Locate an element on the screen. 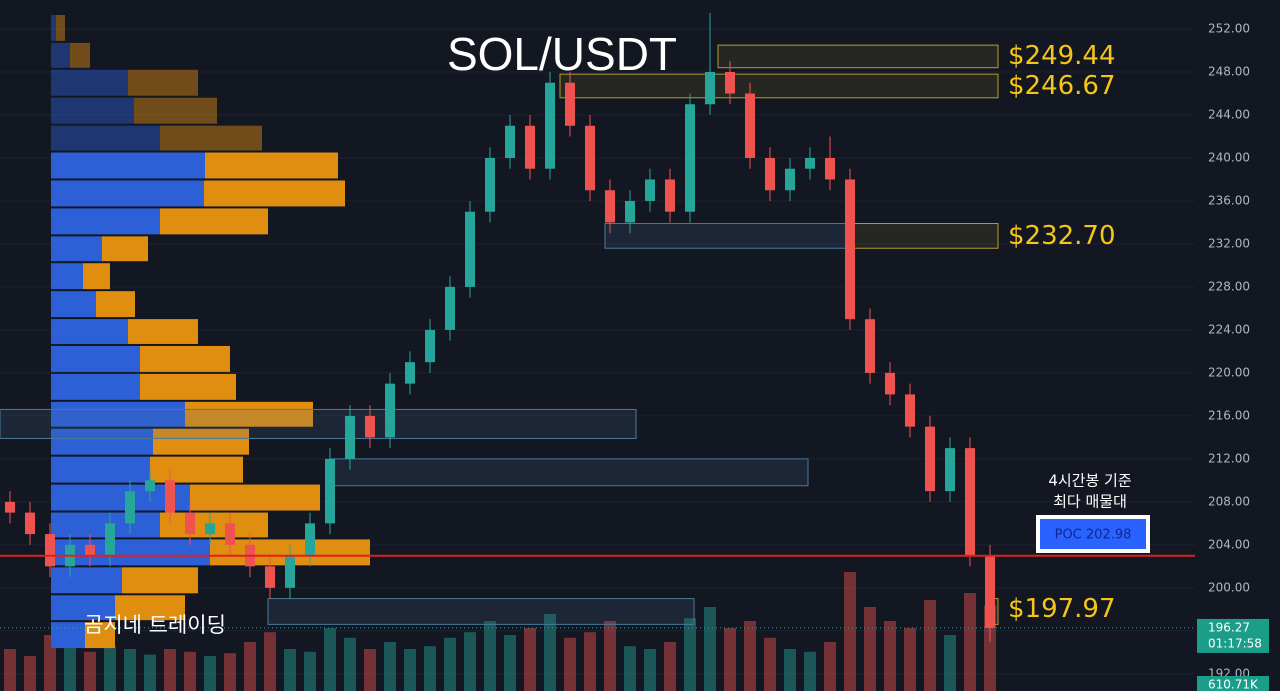 This screenshot has height=691, width=1280. poc-label: POC 202.98 is located at coordinates (1093, 535).